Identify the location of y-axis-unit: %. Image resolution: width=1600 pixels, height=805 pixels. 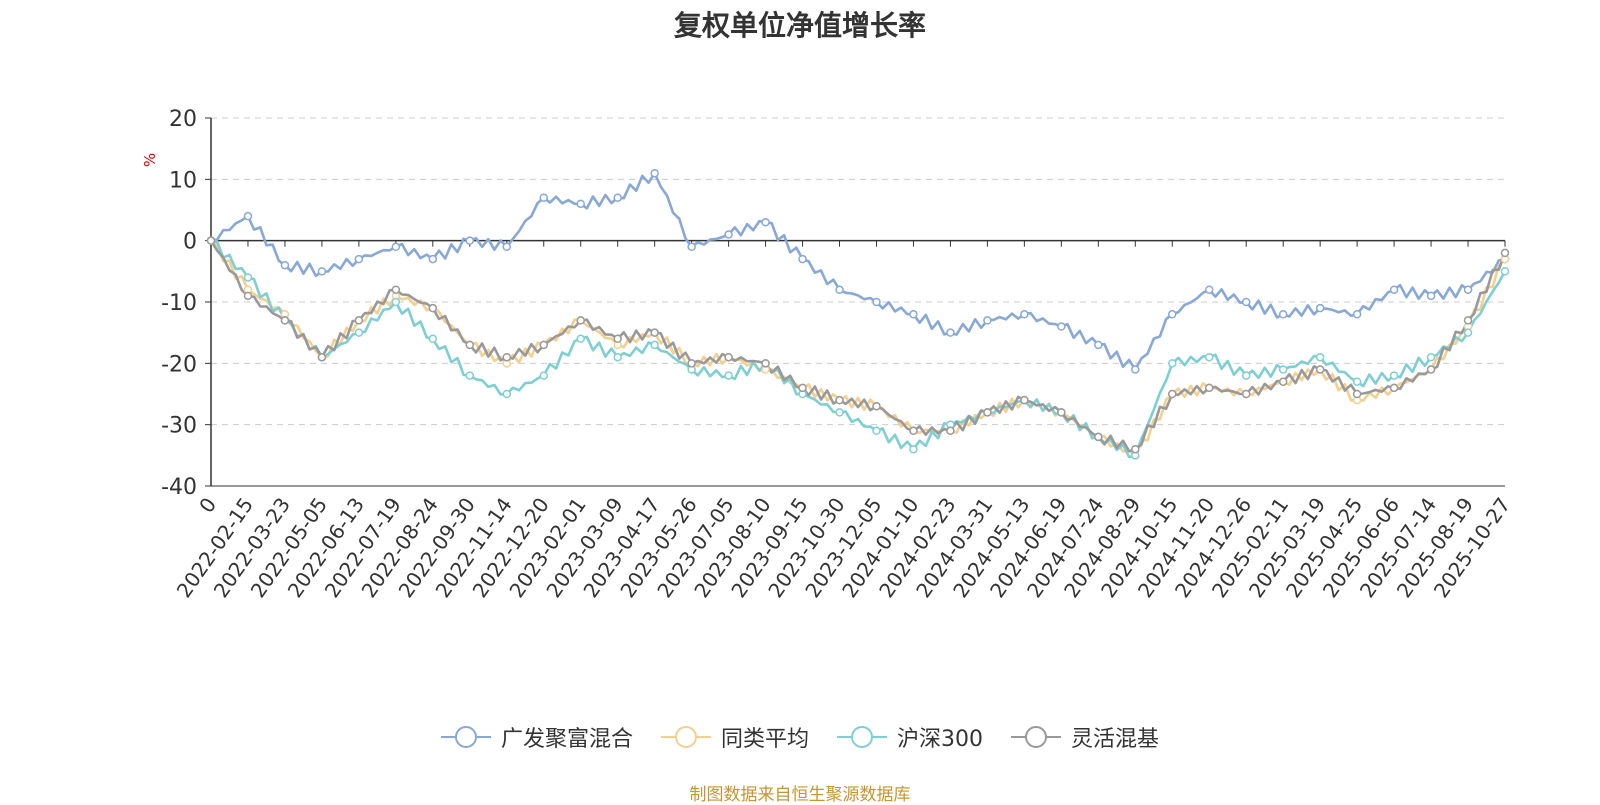
(150, 160).